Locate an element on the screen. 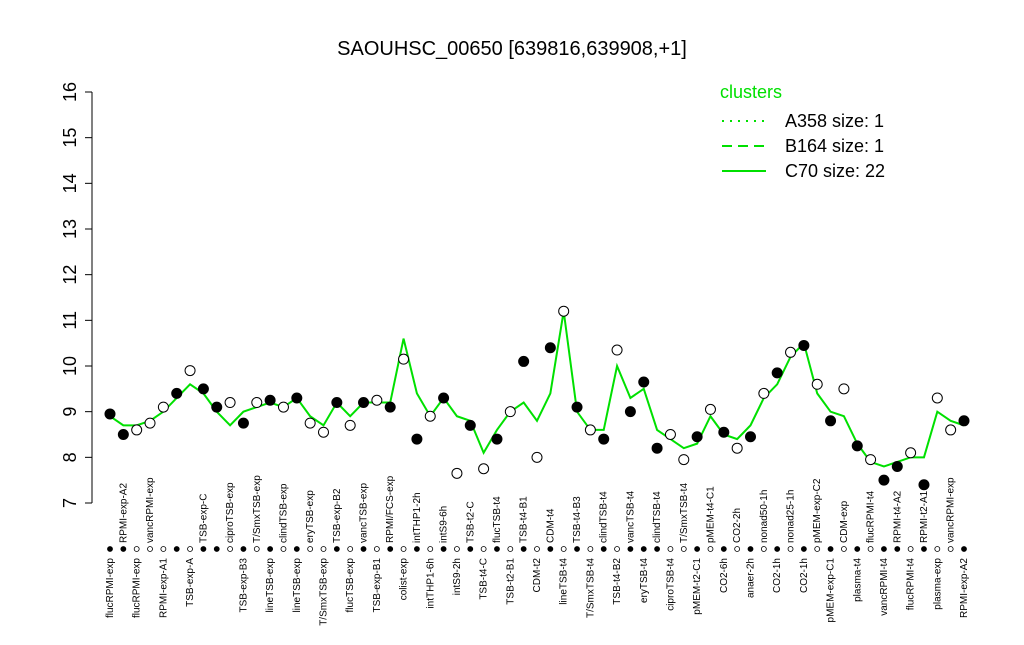  legend-label: B164 size: 1 is located at coordinates (834, 146).